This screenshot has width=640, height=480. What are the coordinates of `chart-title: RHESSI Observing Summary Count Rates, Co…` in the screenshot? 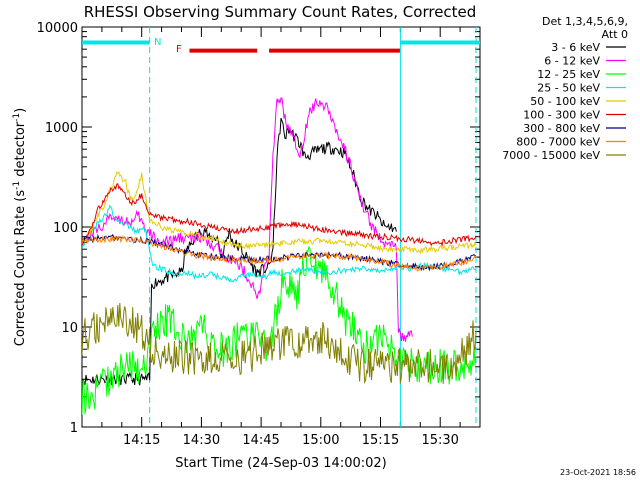 It's located at (280, 12).